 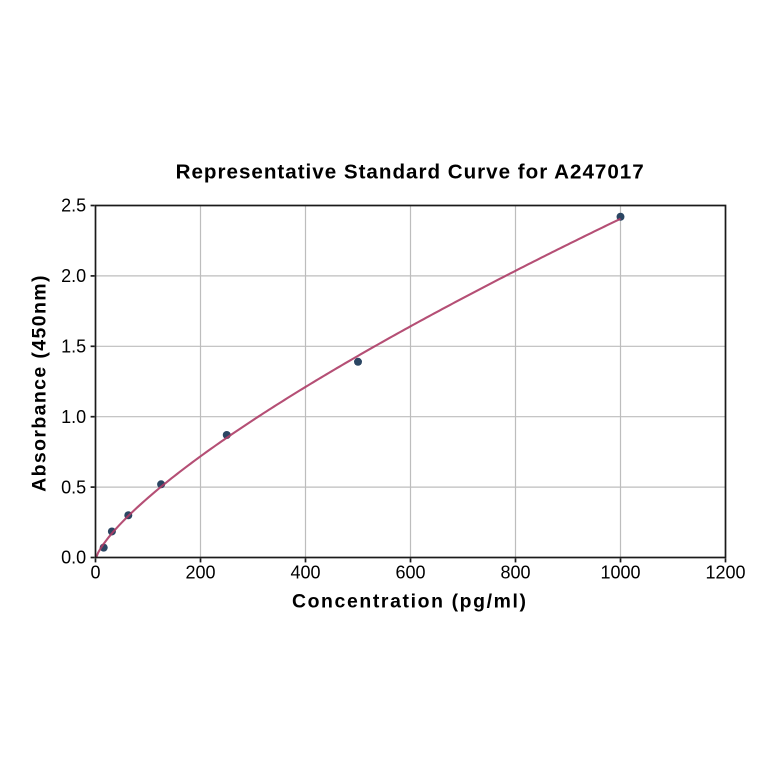 What do you see at coordinates (73, 347) in the screenshot?
I see `svg-text: 1.5` at bounding box center [73, 347].